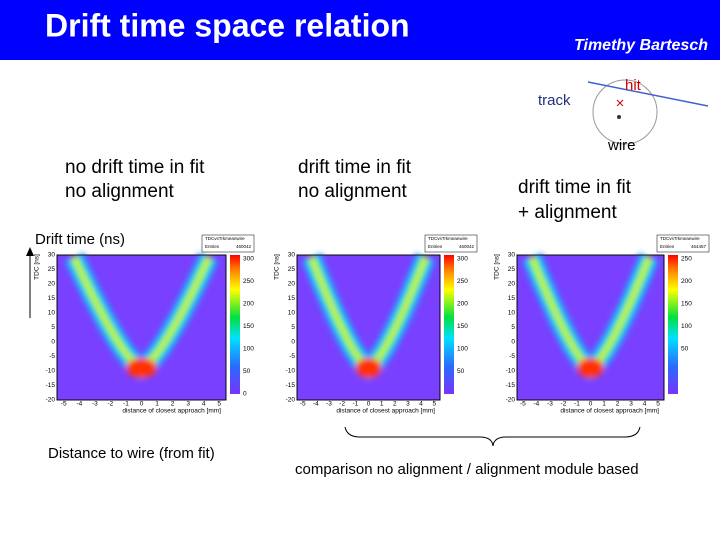 The height and width of the screenshot is (545, 720). I want to click on title: Drift time space relation, so click(227, 25).